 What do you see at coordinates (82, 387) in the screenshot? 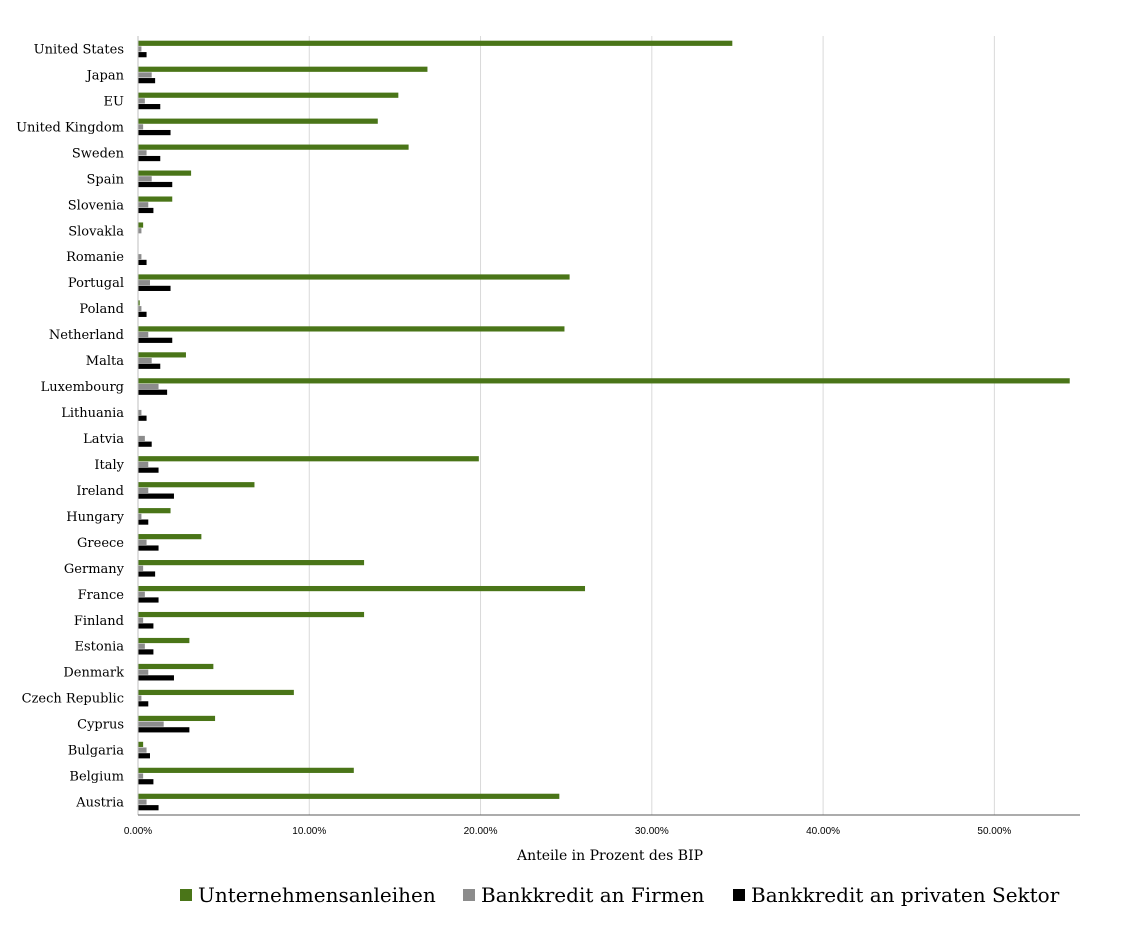
I see `category-label: Luxembourg` at bounding box center [82, 387].